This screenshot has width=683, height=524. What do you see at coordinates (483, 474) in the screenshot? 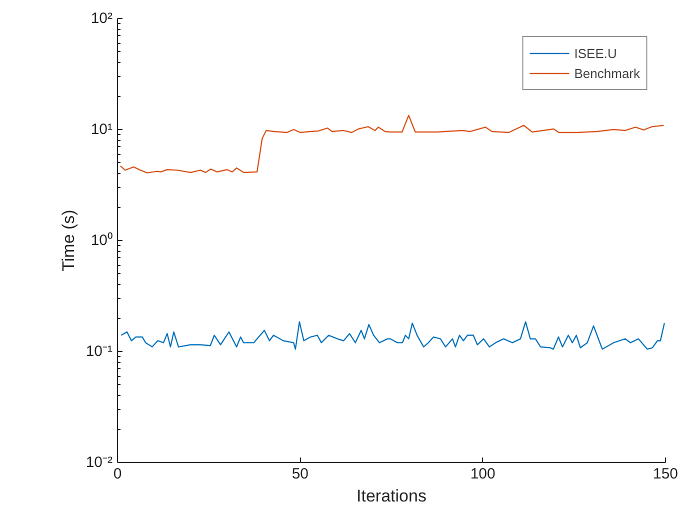
I see `x-tick-label: 100` at bounding box center [483, 474].